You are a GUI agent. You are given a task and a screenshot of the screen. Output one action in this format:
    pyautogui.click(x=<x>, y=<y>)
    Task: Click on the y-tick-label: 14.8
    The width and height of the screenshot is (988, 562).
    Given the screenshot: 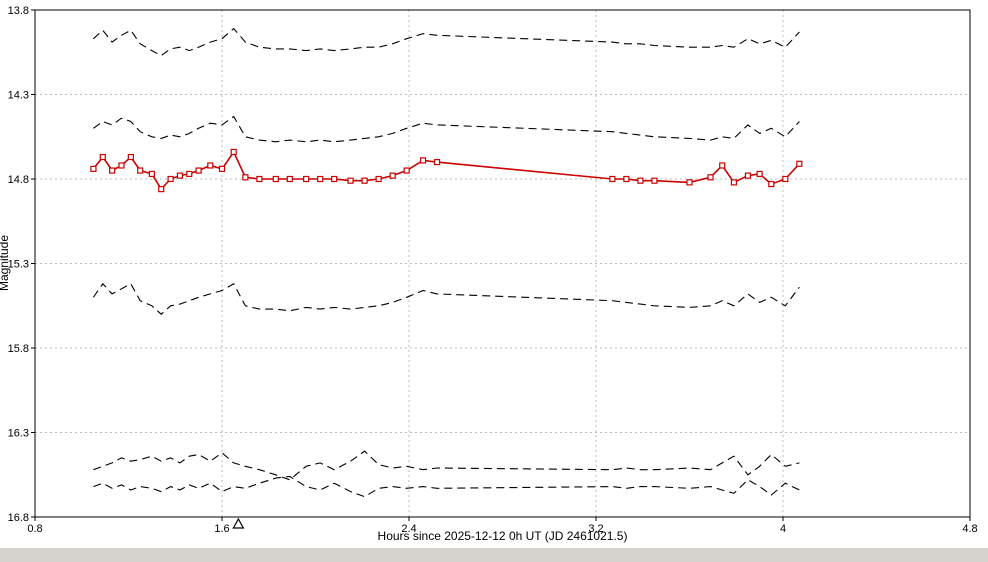 What is the action you would take?
    pyautogui.click(x=18, y=180)
    